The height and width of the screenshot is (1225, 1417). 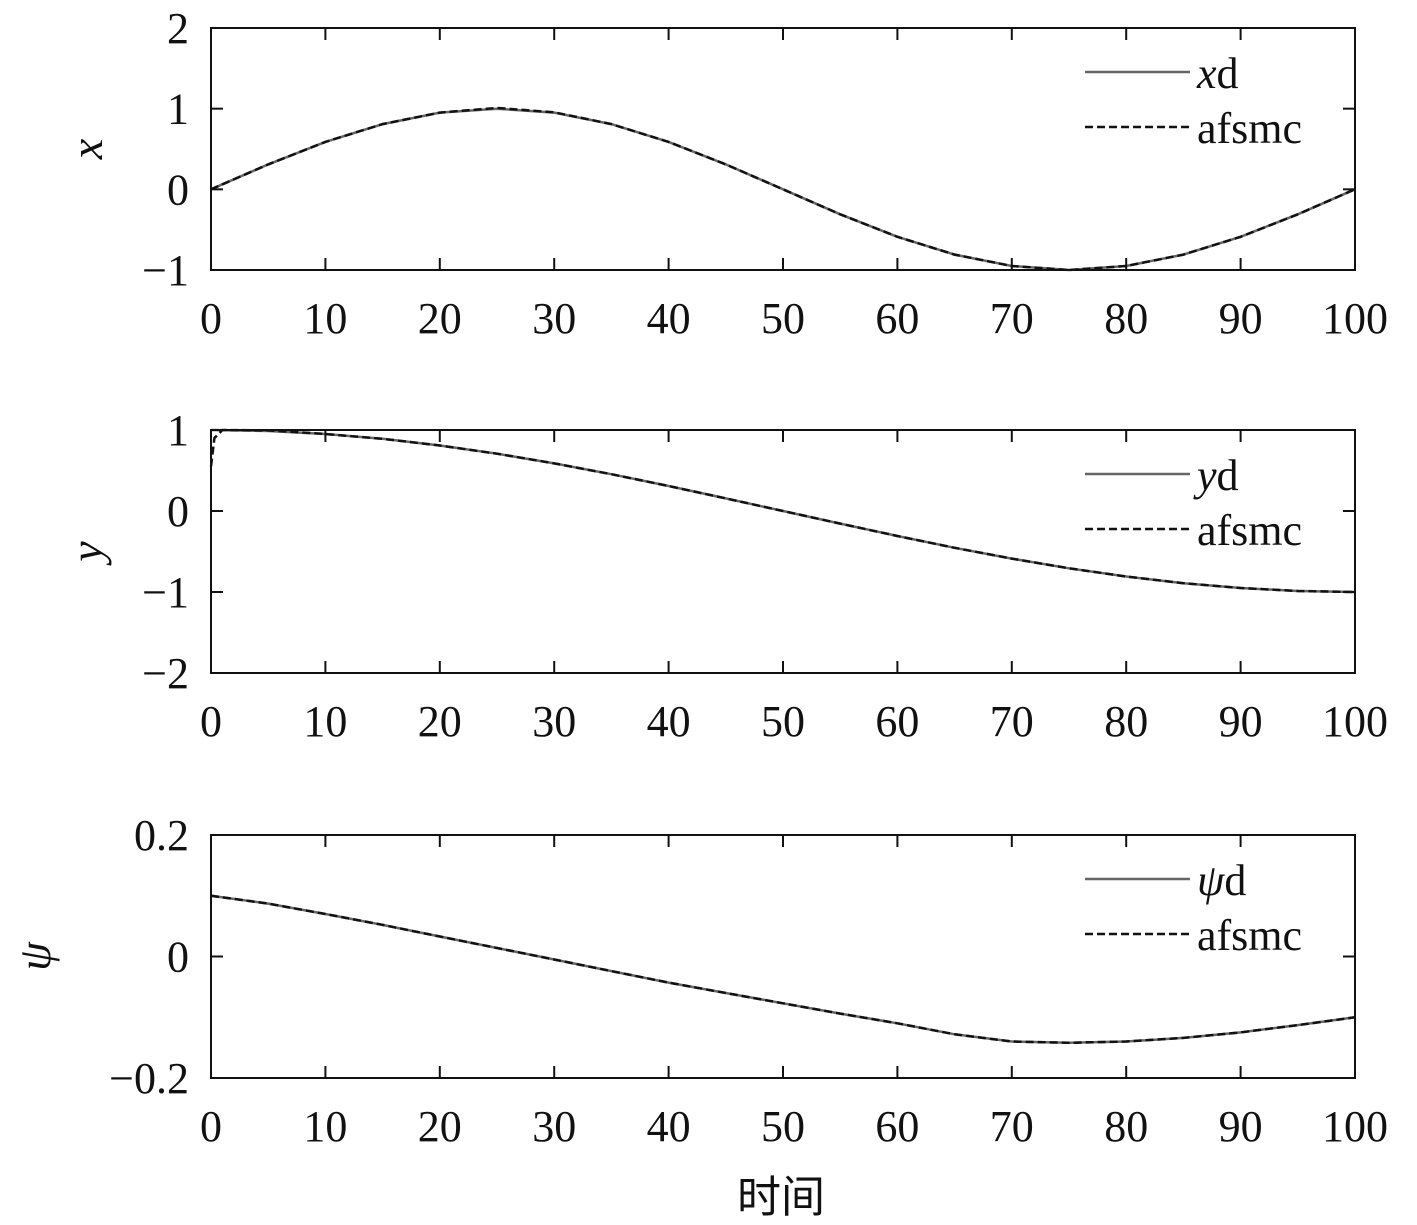 I want to click on y-tick-label: 0.2, so click(x=161, y=835).